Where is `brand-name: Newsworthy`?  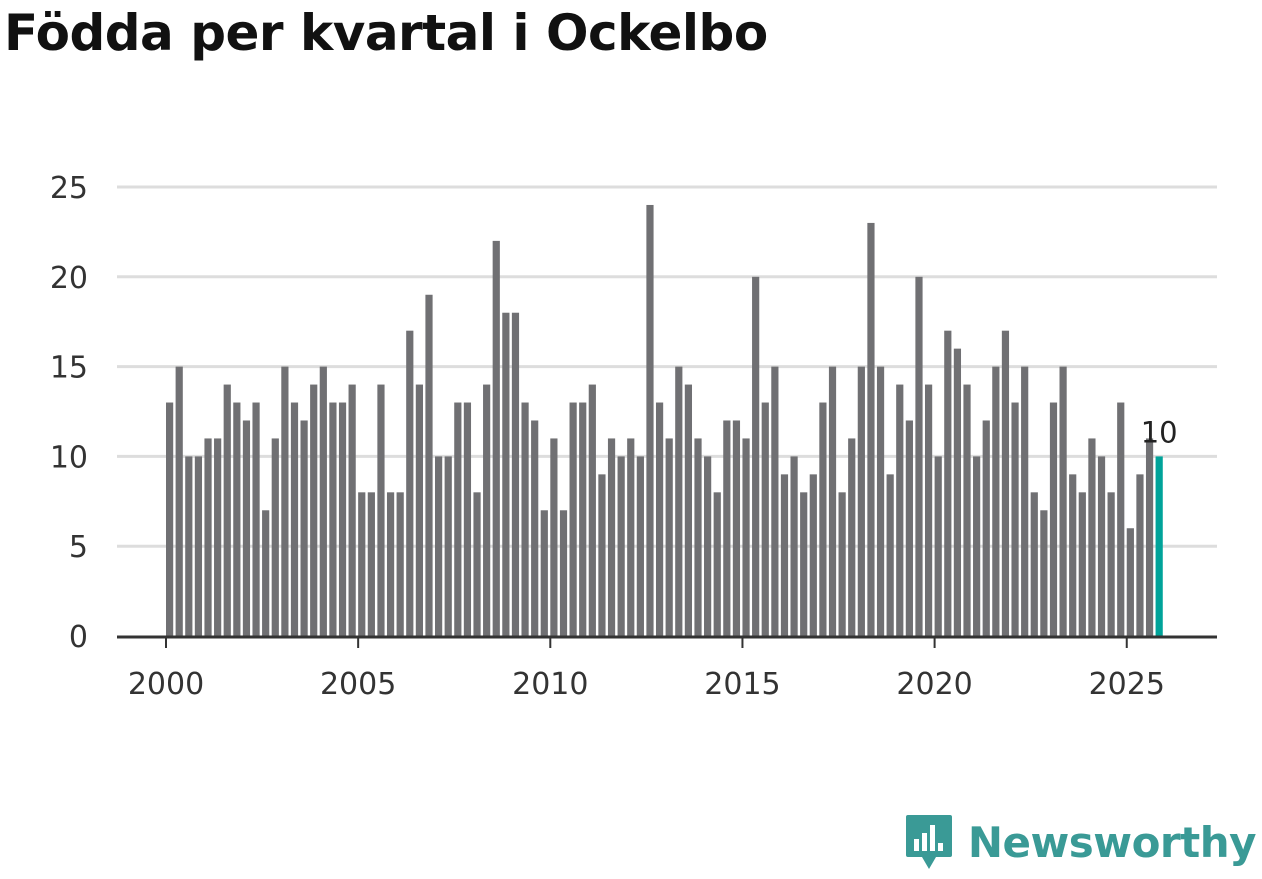 brand-name: Newsworthy is located at coordinates (1112, 842).